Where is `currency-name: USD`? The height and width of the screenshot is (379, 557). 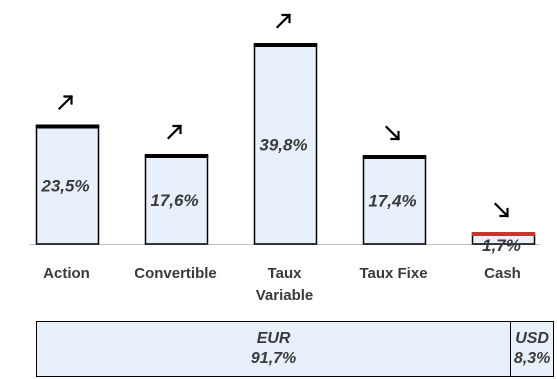
currency-name: USD is located at coordinates (532, 338).